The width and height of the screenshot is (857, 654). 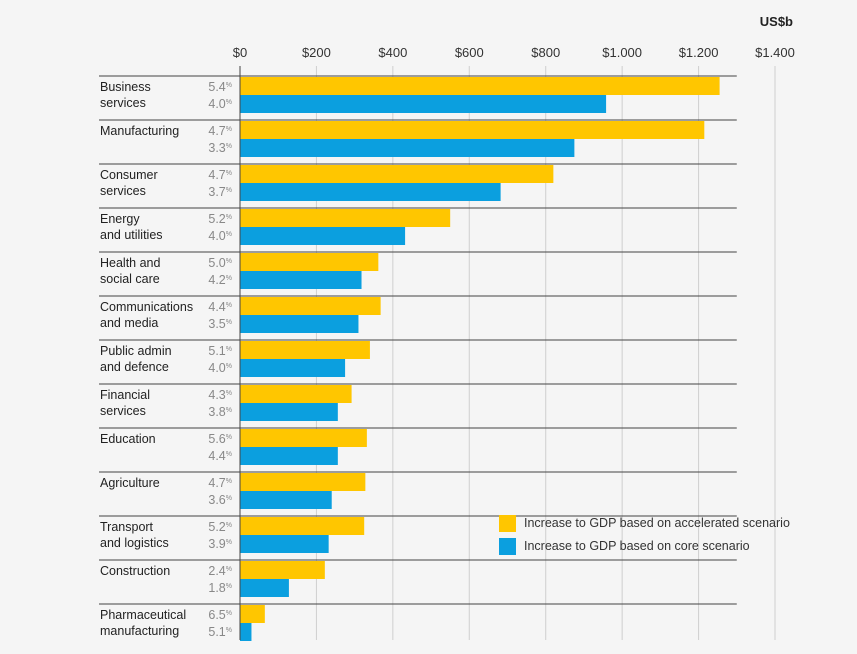 I want to click on category-label: Pharmaceutical, so click(x=143, y=615).